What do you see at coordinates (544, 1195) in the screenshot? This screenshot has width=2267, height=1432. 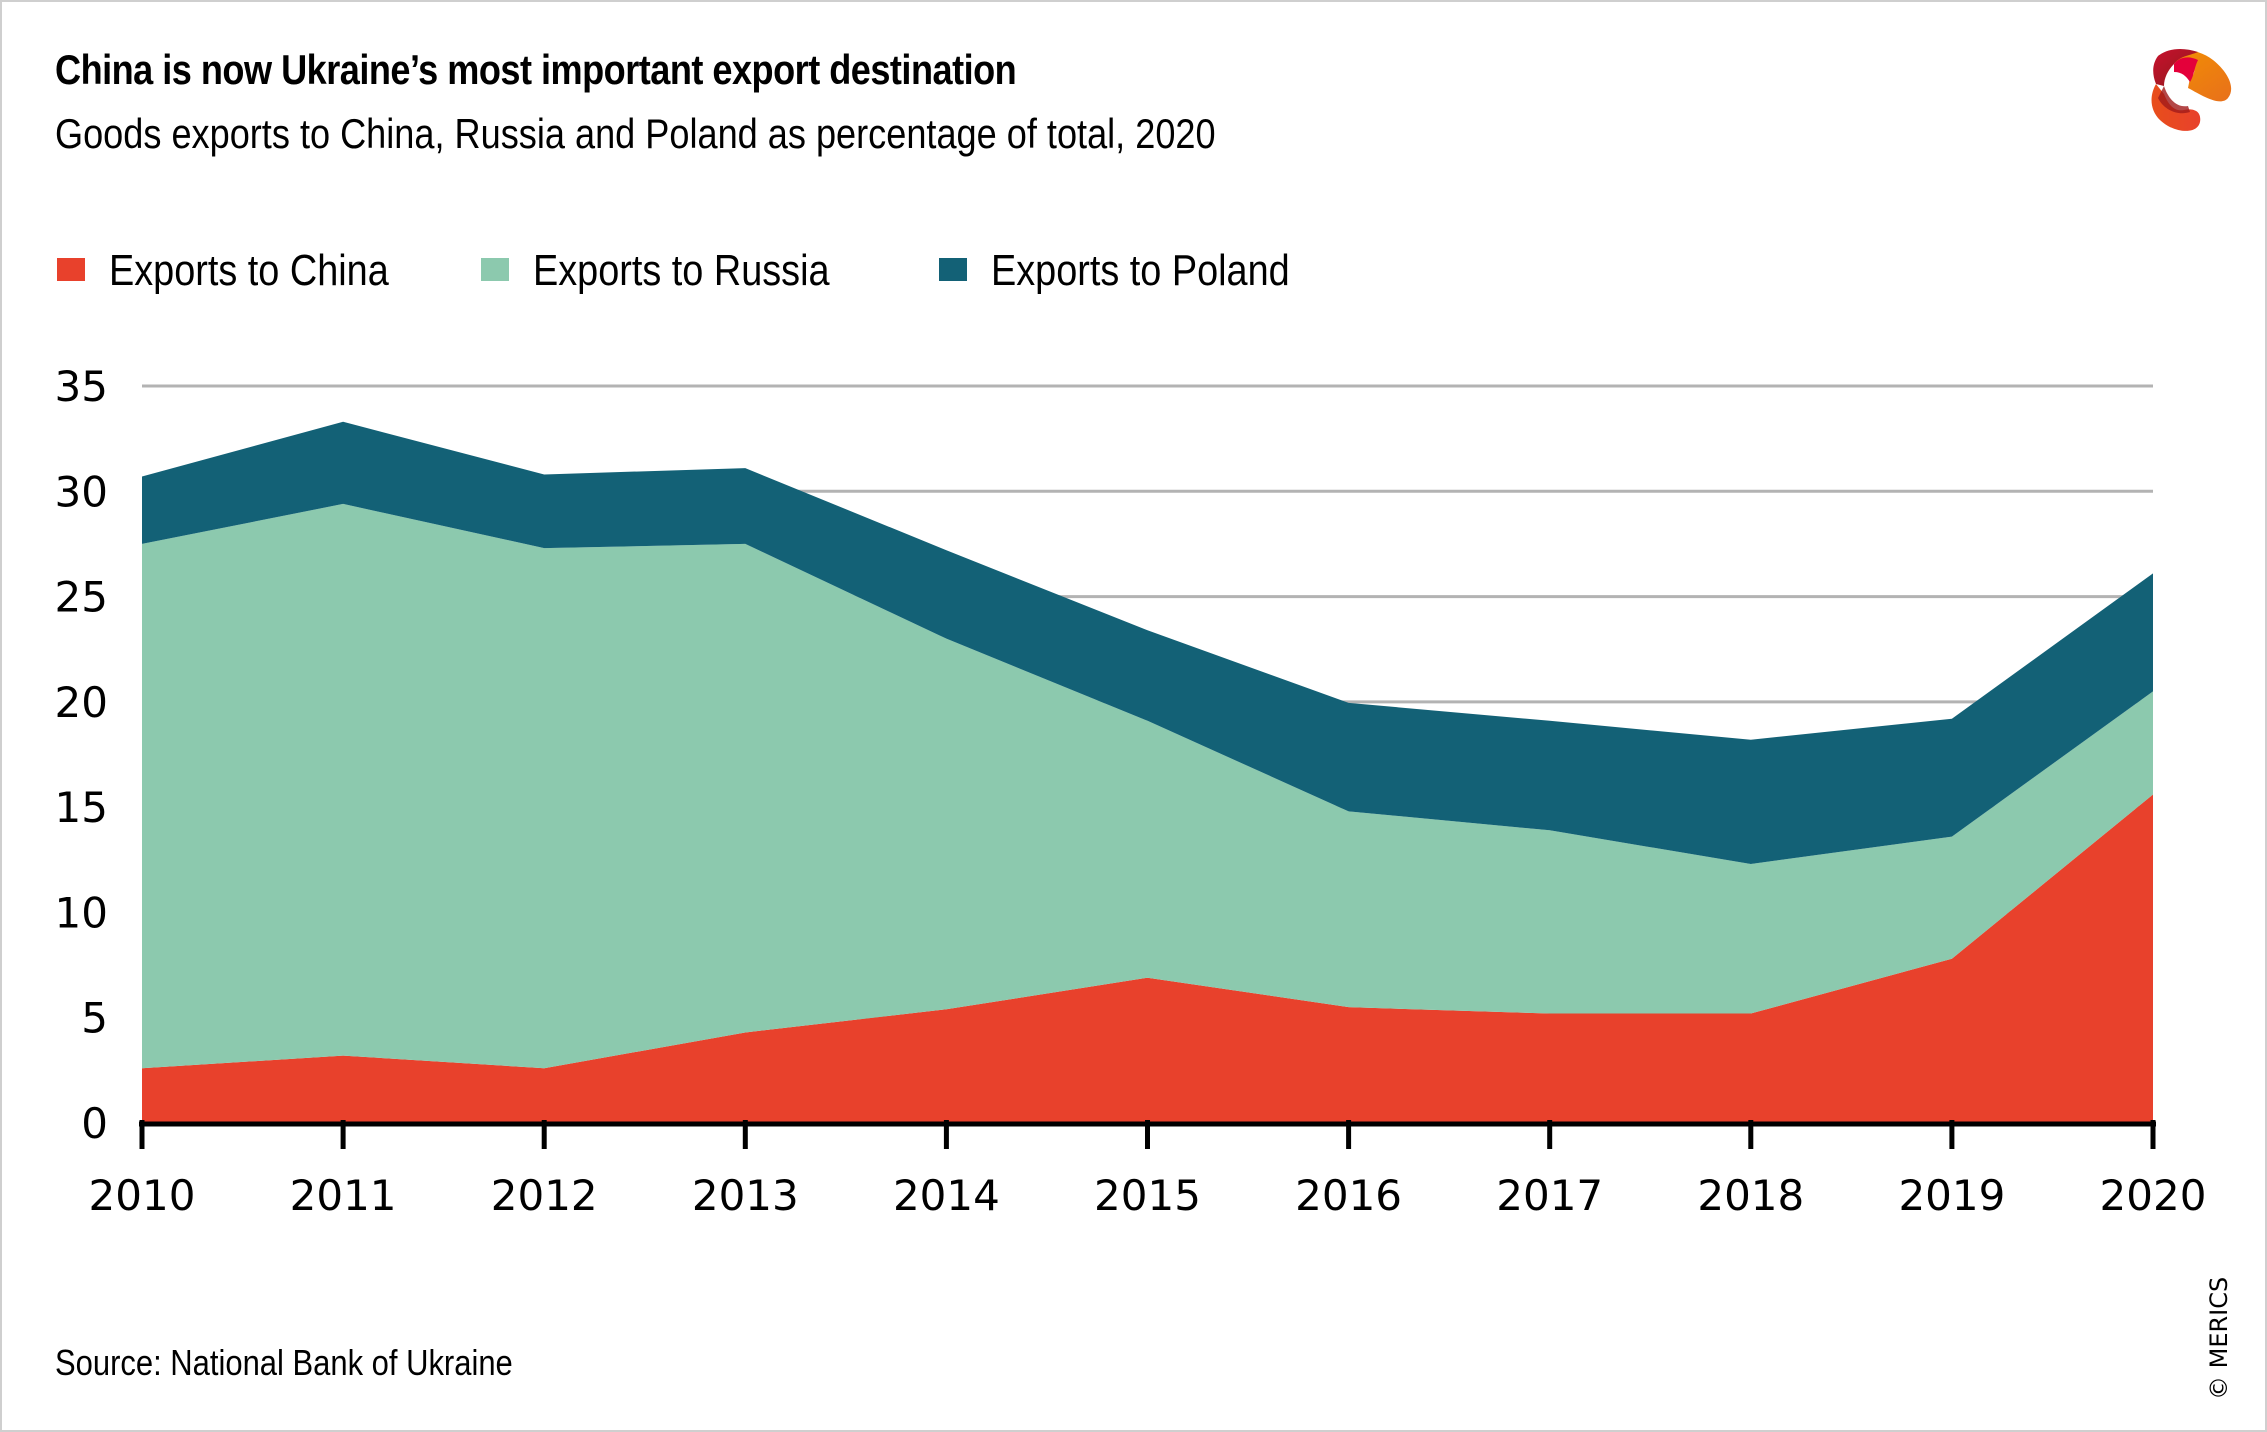 I see `x-tick-label: 2012` at bounding box center [544, 1195].